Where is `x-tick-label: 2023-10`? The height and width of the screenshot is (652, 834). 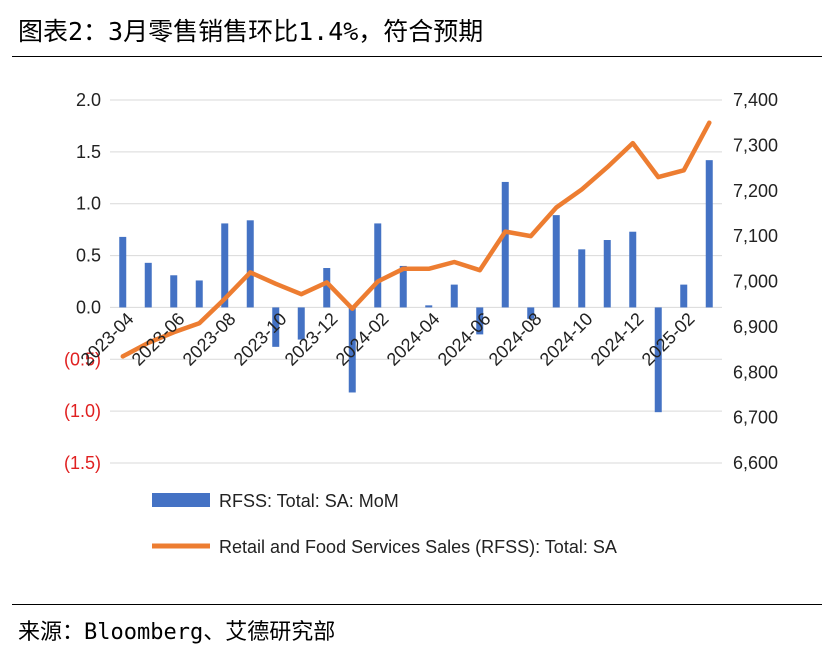
x-tick-label: 2023-10 is located at coordinates (260, 339).